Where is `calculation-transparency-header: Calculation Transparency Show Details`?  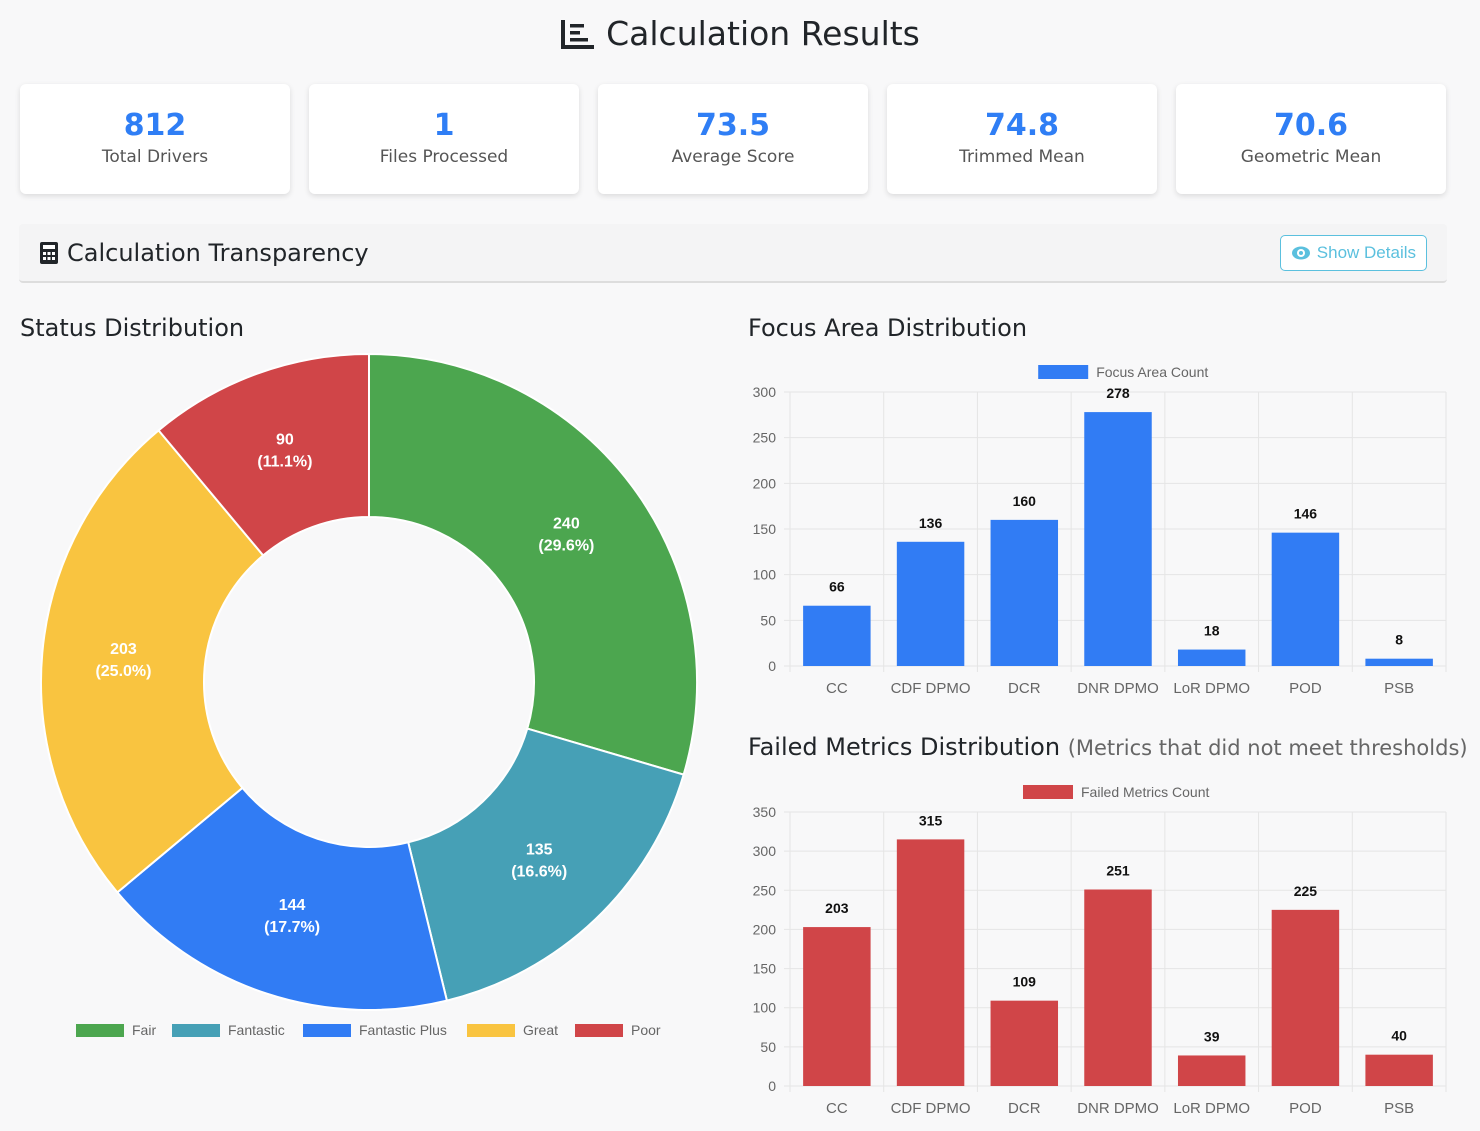 calculation-transparency-header: Calculation Transparency Show Details is located at coordinates (733, 253).